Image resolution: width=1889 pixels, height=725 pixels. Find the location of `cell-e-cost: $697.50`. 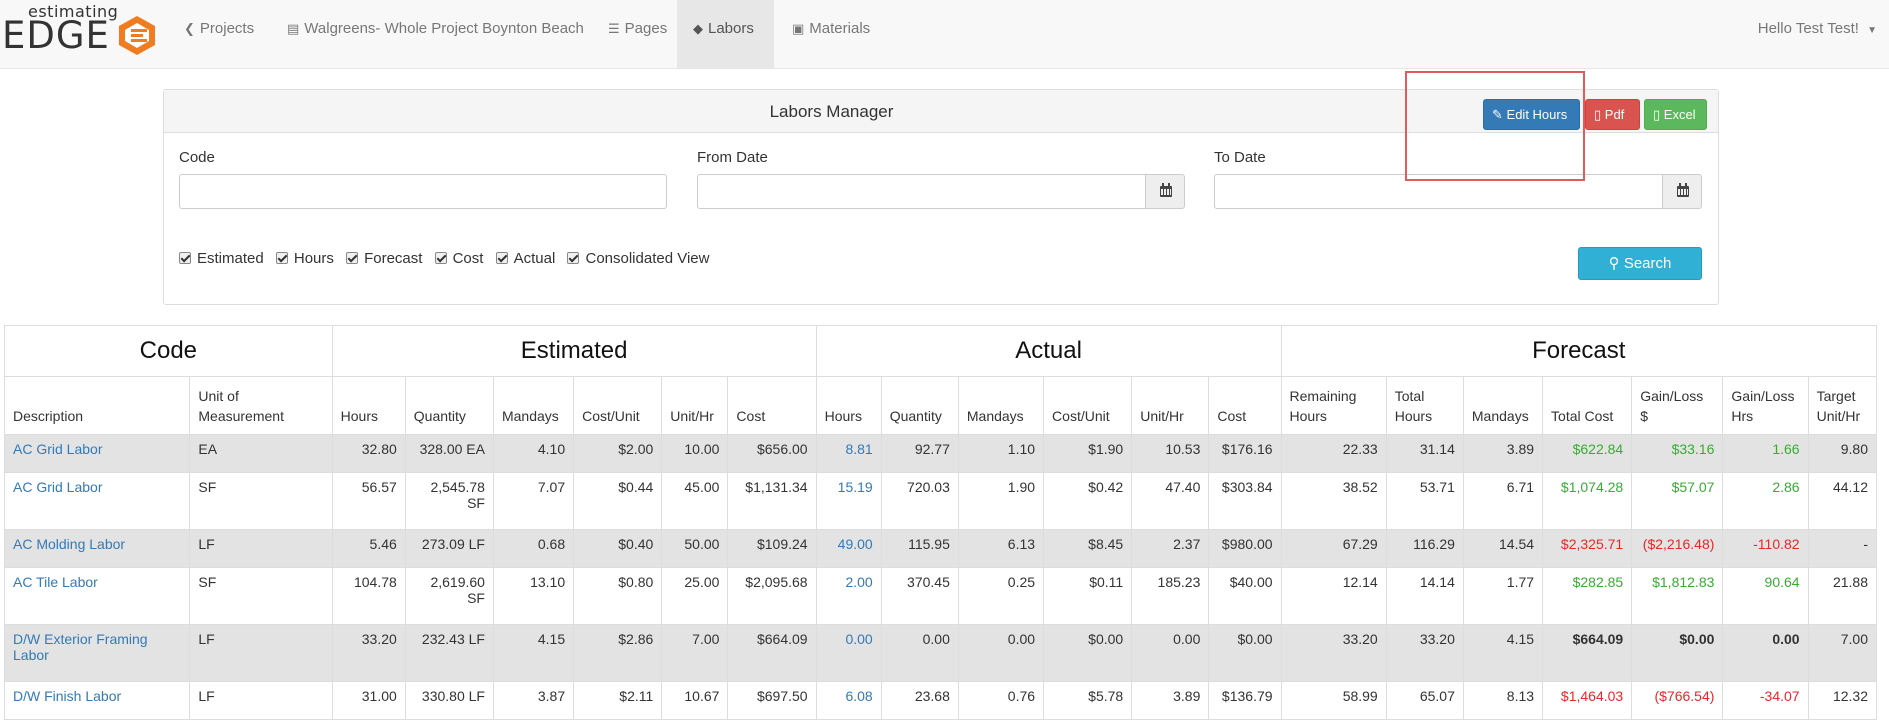

cell-e-cost: $697.50 is located at coordinates (772, 700).